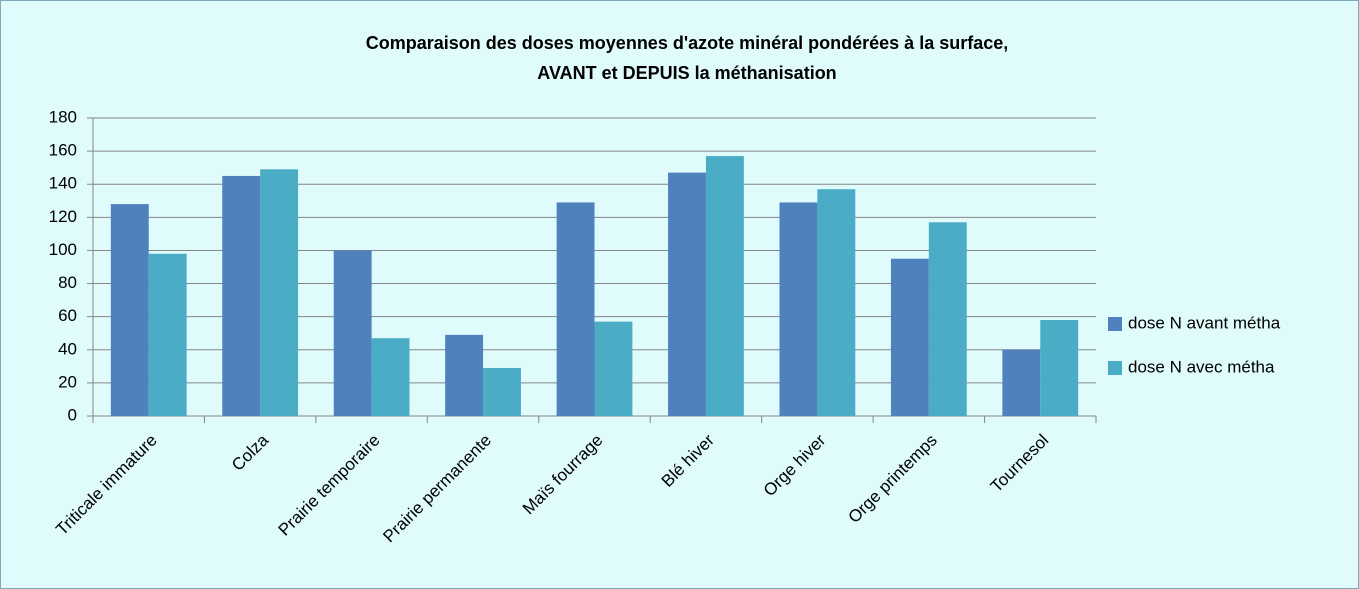 This screenshot has width=1359, height=589. I want to click on y-tick-label: 100, so click(63, 249).